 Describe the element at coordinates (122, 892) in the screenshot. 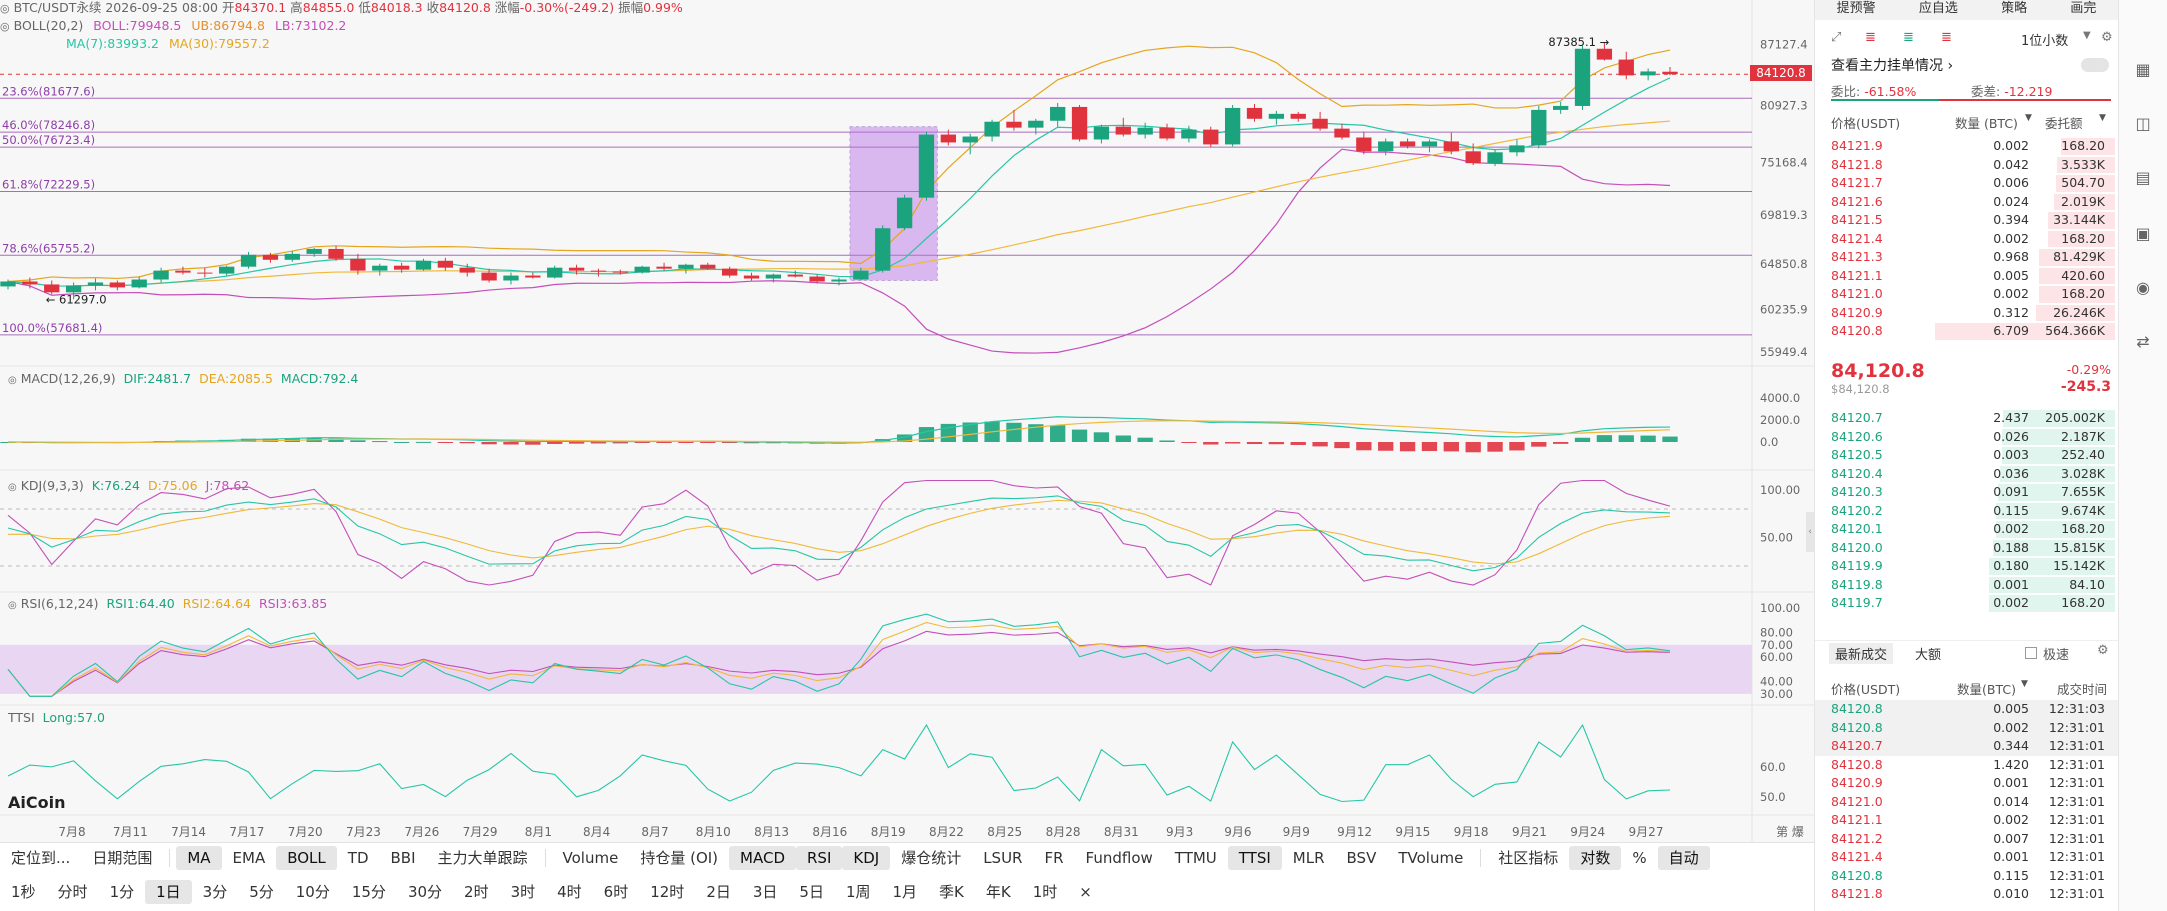

I see `interval-2: 1分` at that location.